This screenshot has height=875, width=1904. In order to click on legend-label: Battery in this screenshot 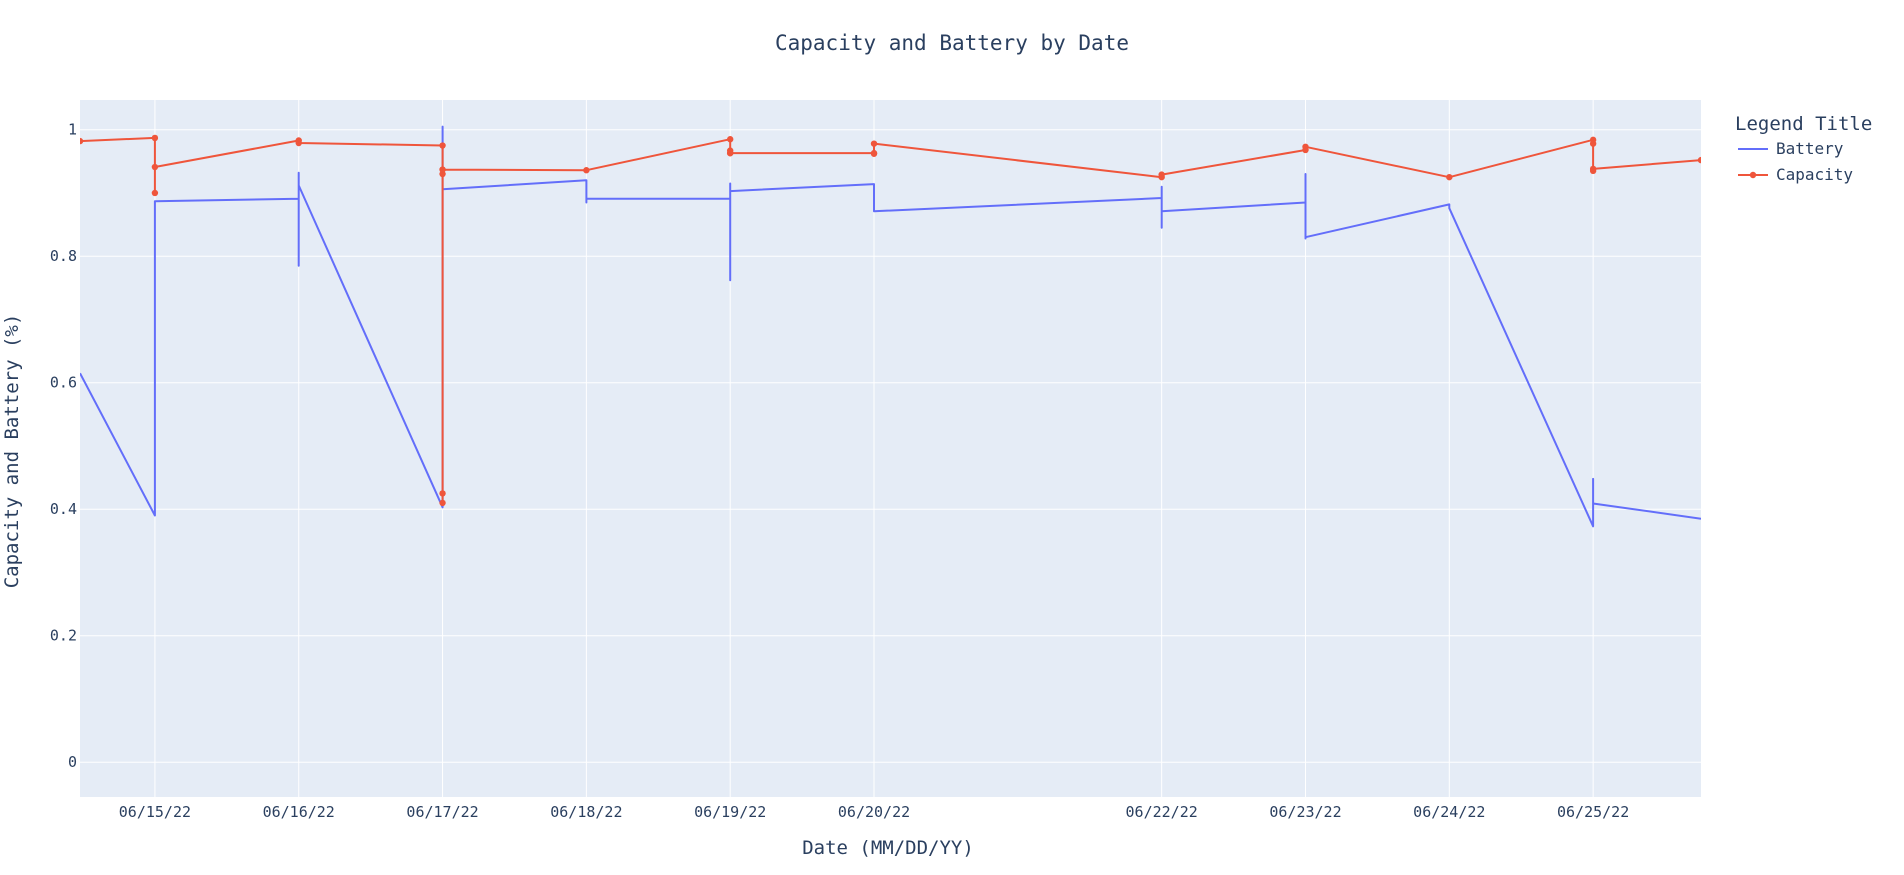, I will do `click(1810, 148)`.